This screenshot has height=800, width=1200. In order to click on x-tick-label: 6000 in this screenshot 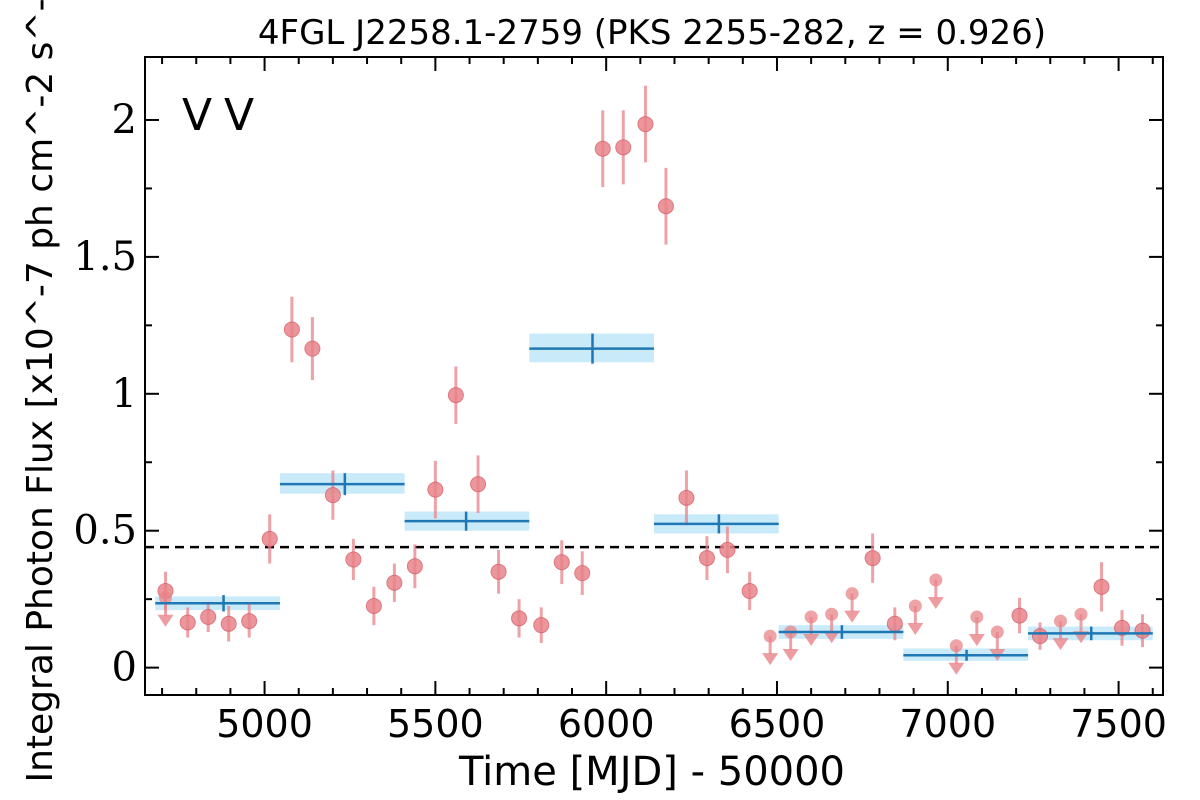, I will do `click(606, 724)`.